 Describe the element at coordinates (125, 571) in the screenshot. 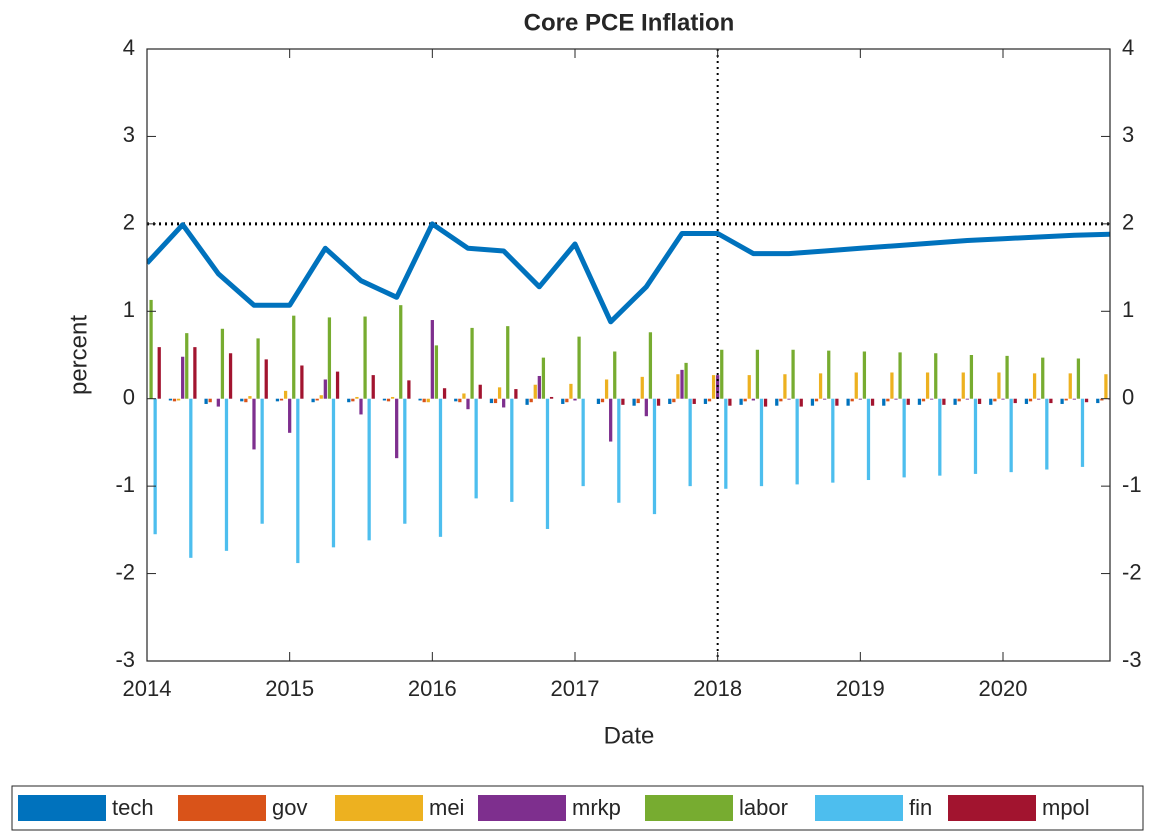

I see `y-tick-label: -2` at that location.